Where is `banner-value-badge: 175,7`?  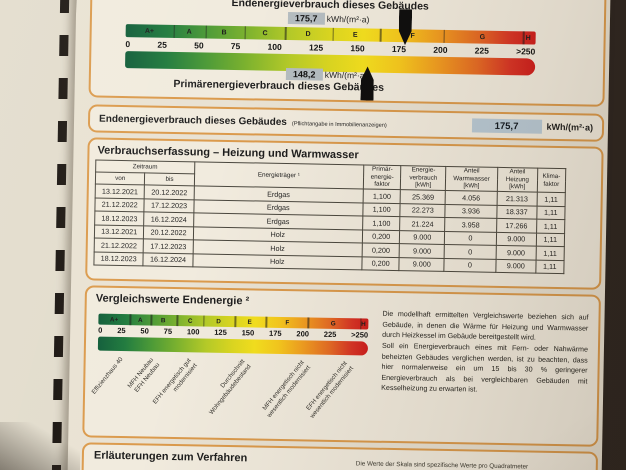 banner-value-badge: 175,7 is located at coordinates (506, 126).